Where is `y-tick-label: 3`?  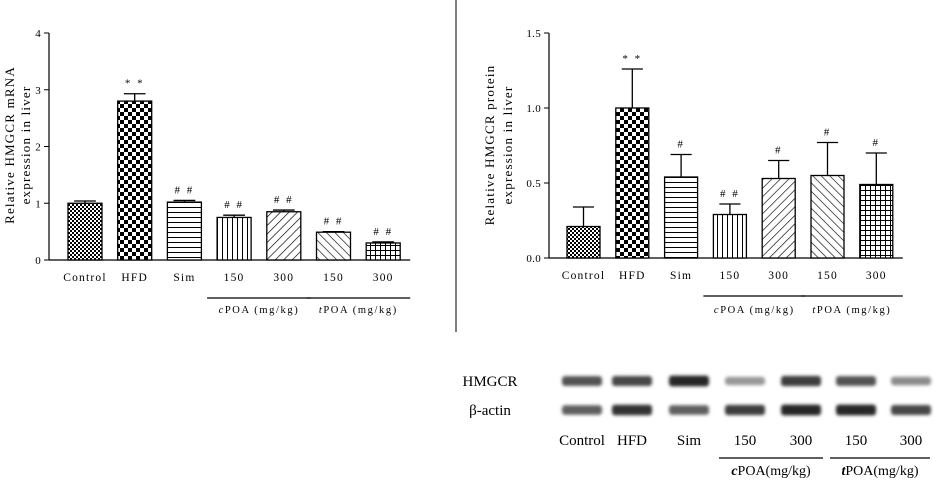 y-tick-label: 3 is located at coordinates (38, 91).